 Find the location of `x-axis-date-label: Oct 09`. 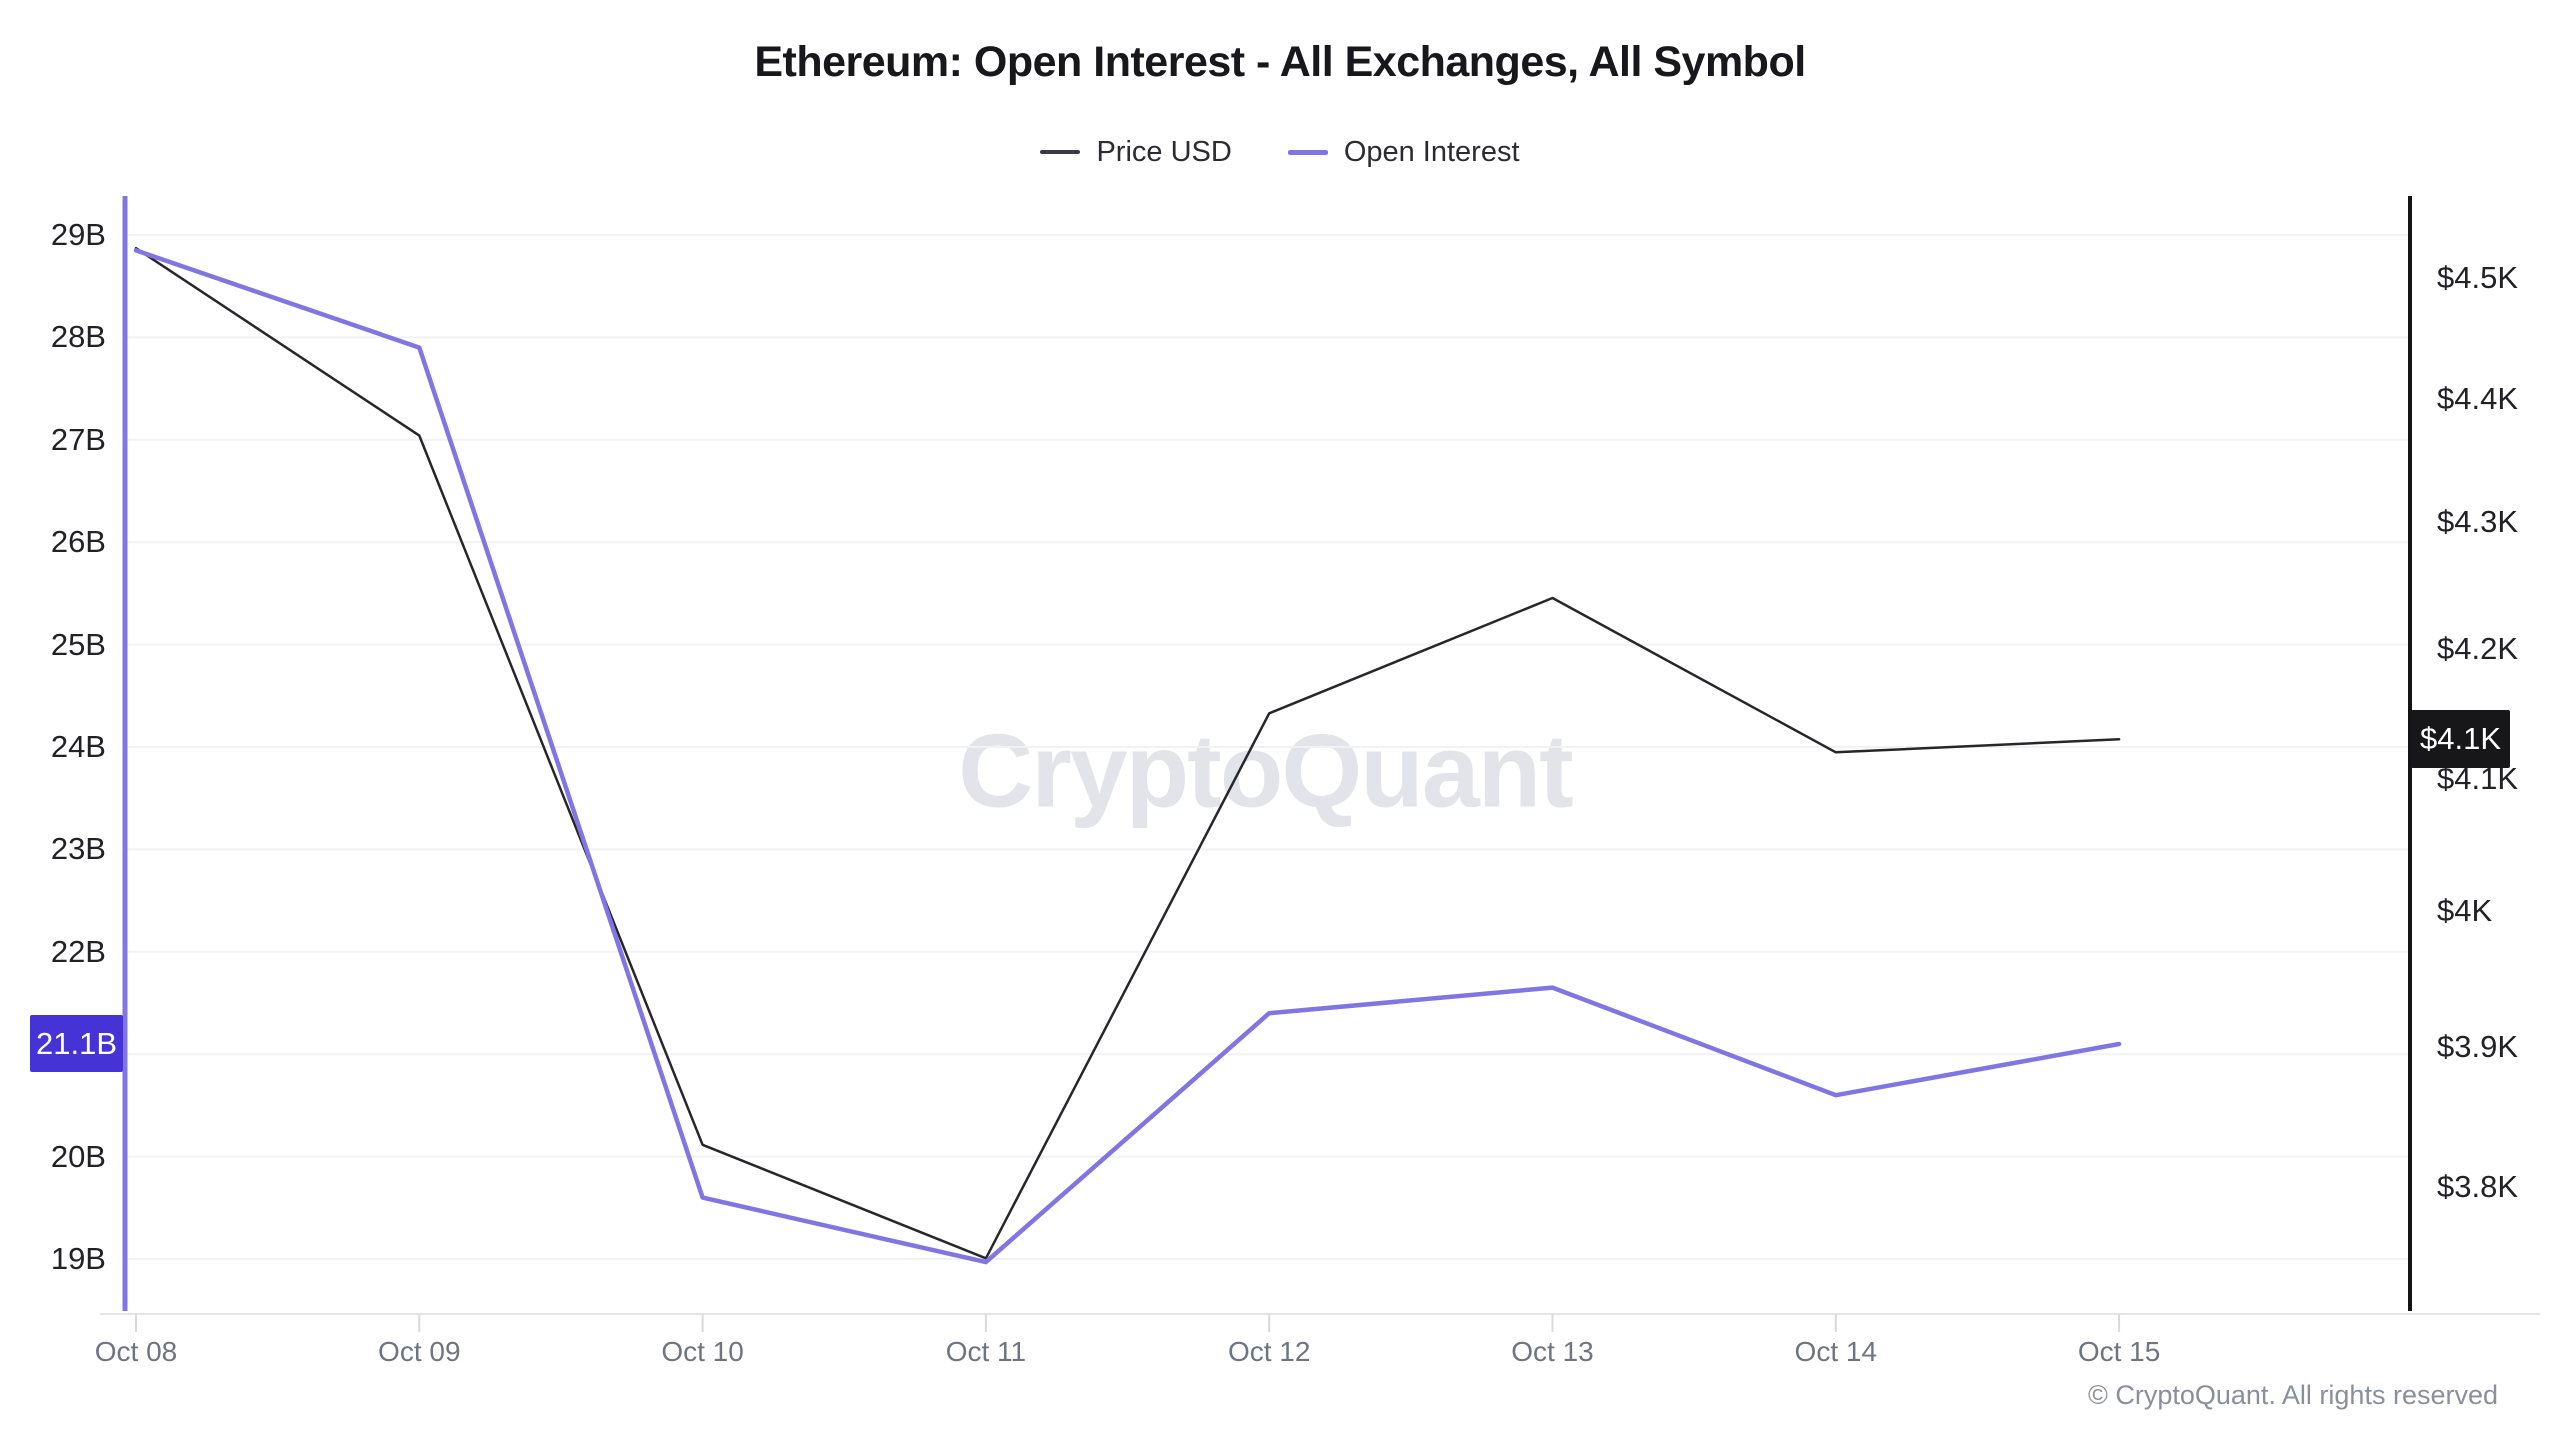

x-axis-date-label: Oct 09 is located at coordinates (419, 1351).